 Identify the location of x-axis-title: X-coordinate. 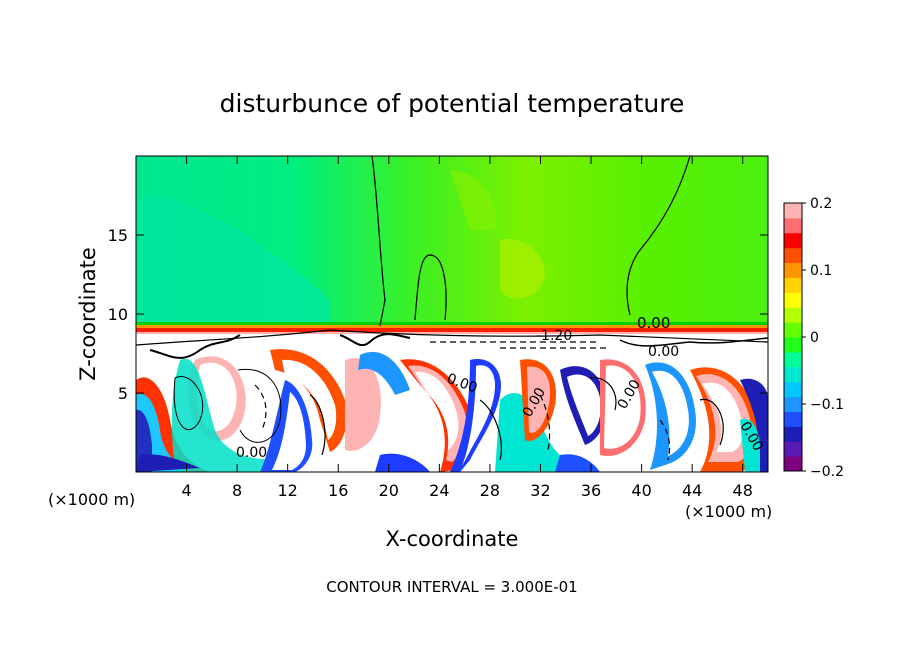
(452, 539).